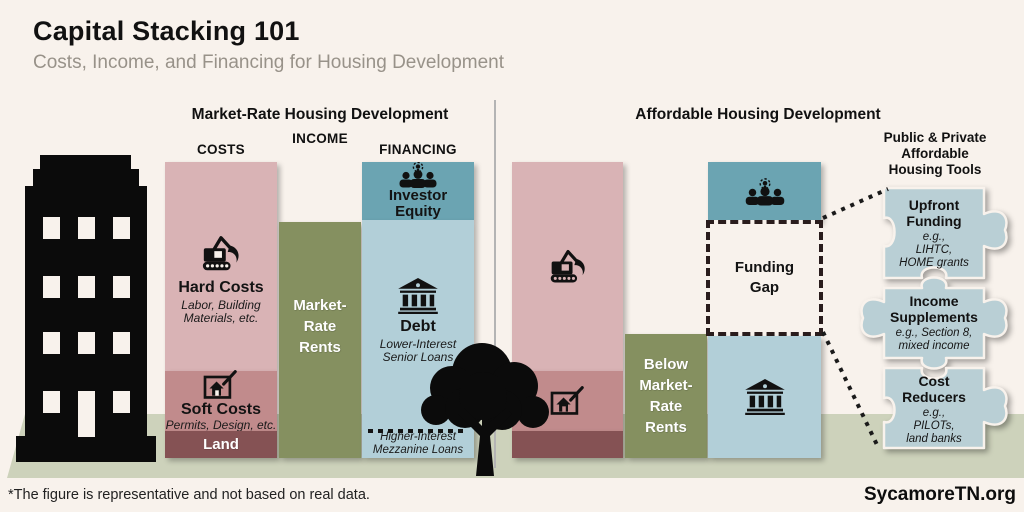  I want to click on debt-subtitle-line: Lower-Interest, so click(418, 343).